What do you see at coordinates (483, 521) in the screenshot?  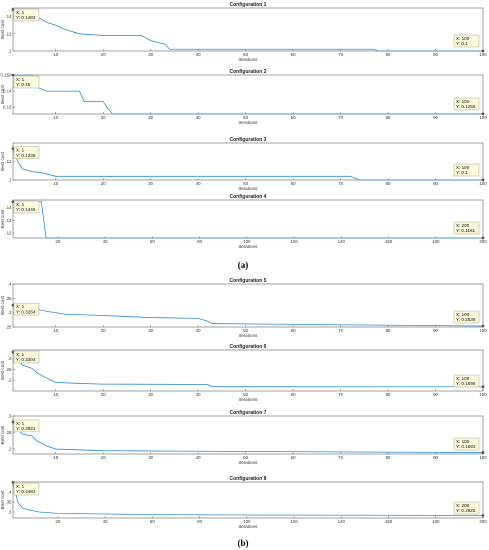 I see `x-tick-label: 200` at bounding box center [483, 521].